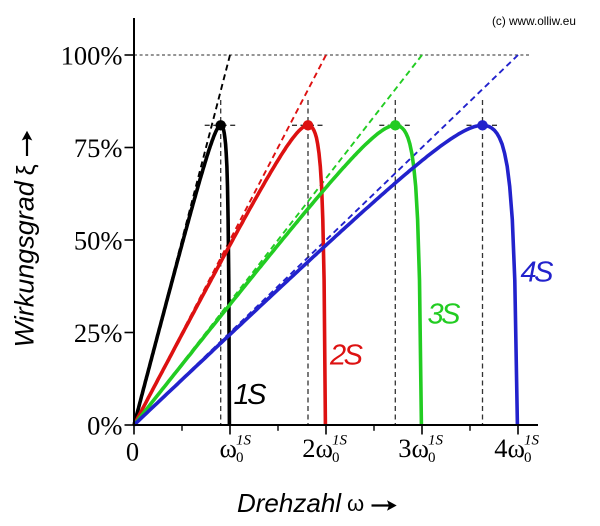  What do you see at coordinates (98, 148) in the screenshot?
I see `svg-text: 75%` at bounding box center [98, 148].